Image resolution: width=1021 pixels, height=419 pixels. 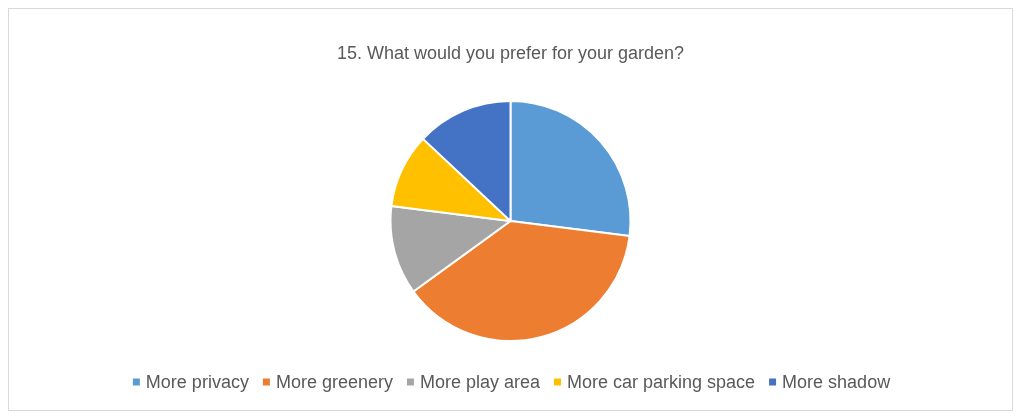 What do you see at coordinates (334, 382) in the screenshot?
I see `legend-label: More greenery` at bounding box center [334, 382].